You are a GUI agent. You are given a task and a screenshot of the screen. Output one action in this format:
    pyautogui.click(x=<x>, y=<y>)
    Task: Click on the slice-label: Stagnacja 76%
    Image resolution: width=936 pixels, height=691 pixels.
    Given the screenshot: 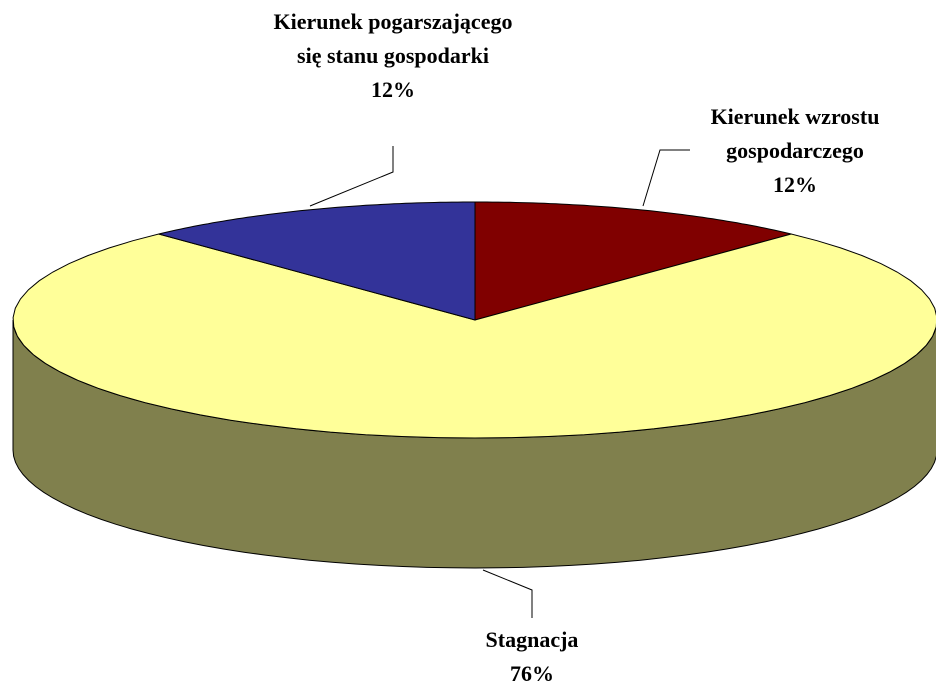 What is the action you would take?
    pyautogui.click(x=532, y=657)
    